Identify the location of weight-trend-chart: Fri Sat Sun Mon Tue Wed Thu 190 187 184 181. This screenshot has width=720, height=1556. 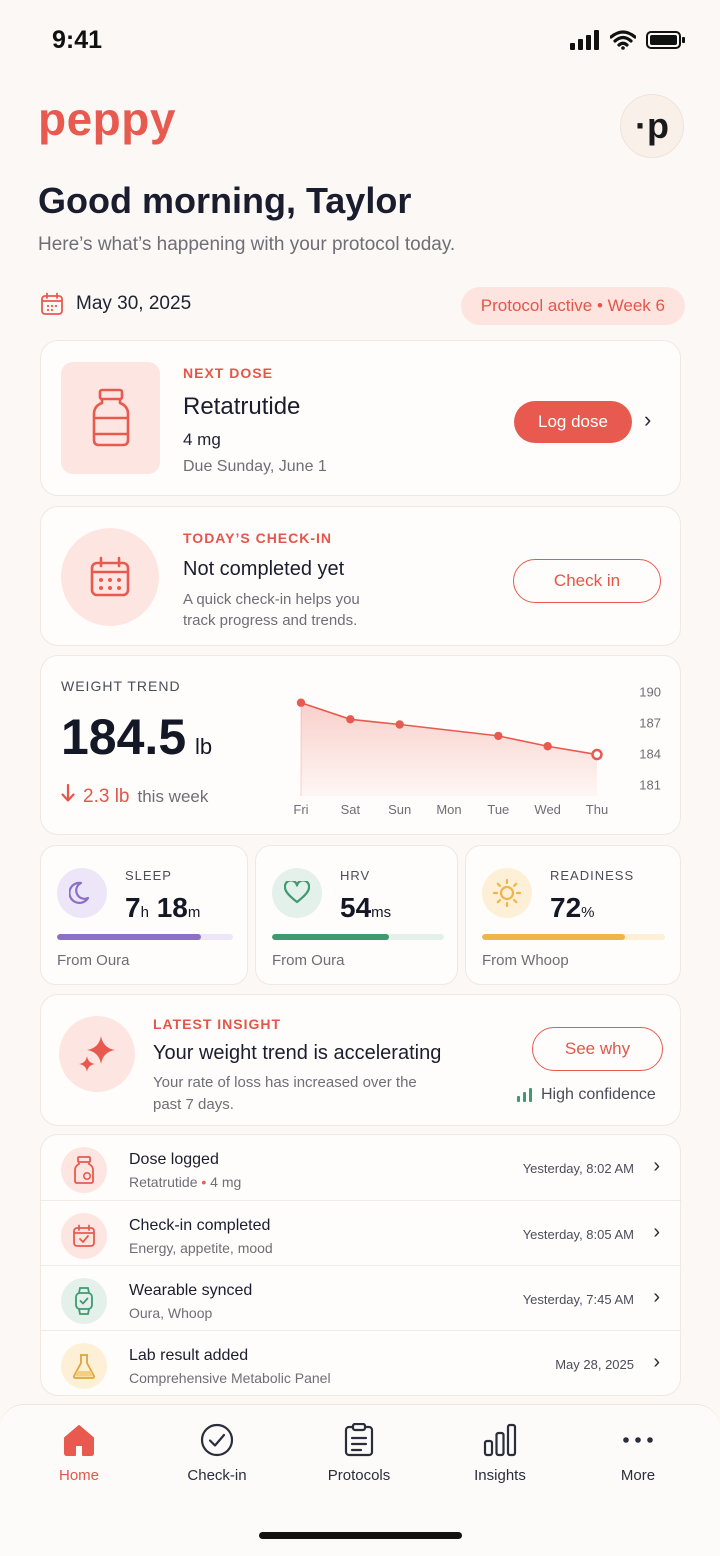
(477, 750).